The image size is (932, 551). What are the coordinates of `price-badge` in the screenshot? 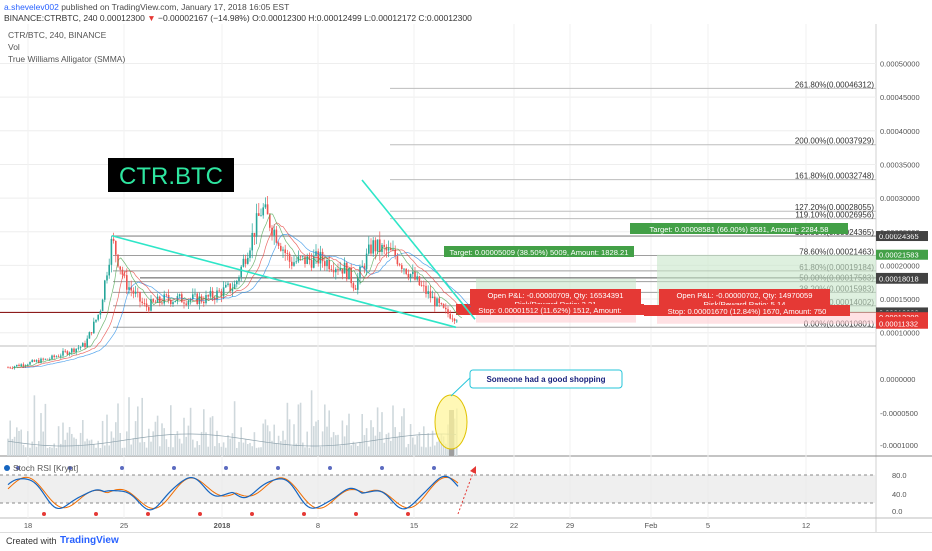 It's located at (902, 254).